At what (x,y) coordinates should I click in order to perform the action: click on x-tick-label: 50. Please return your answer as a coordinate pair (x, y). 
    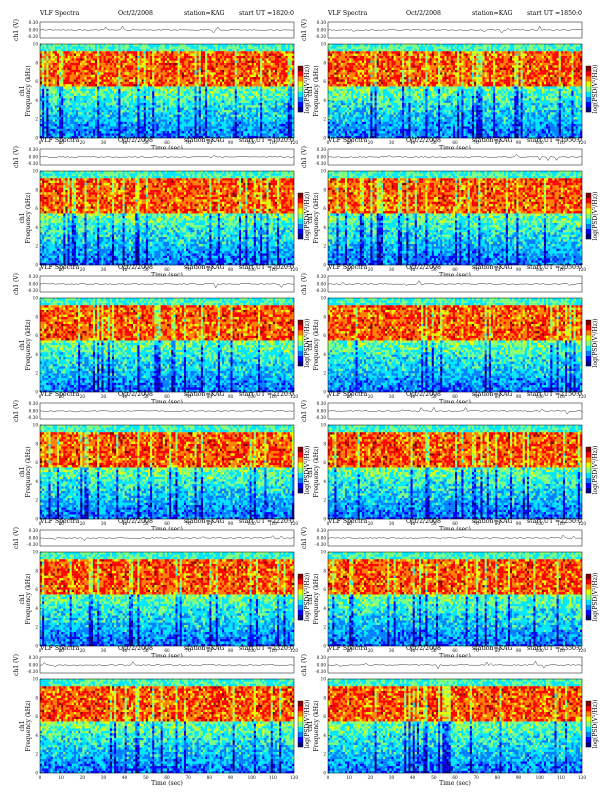
    Looking at the image, I should click on (146, 142).